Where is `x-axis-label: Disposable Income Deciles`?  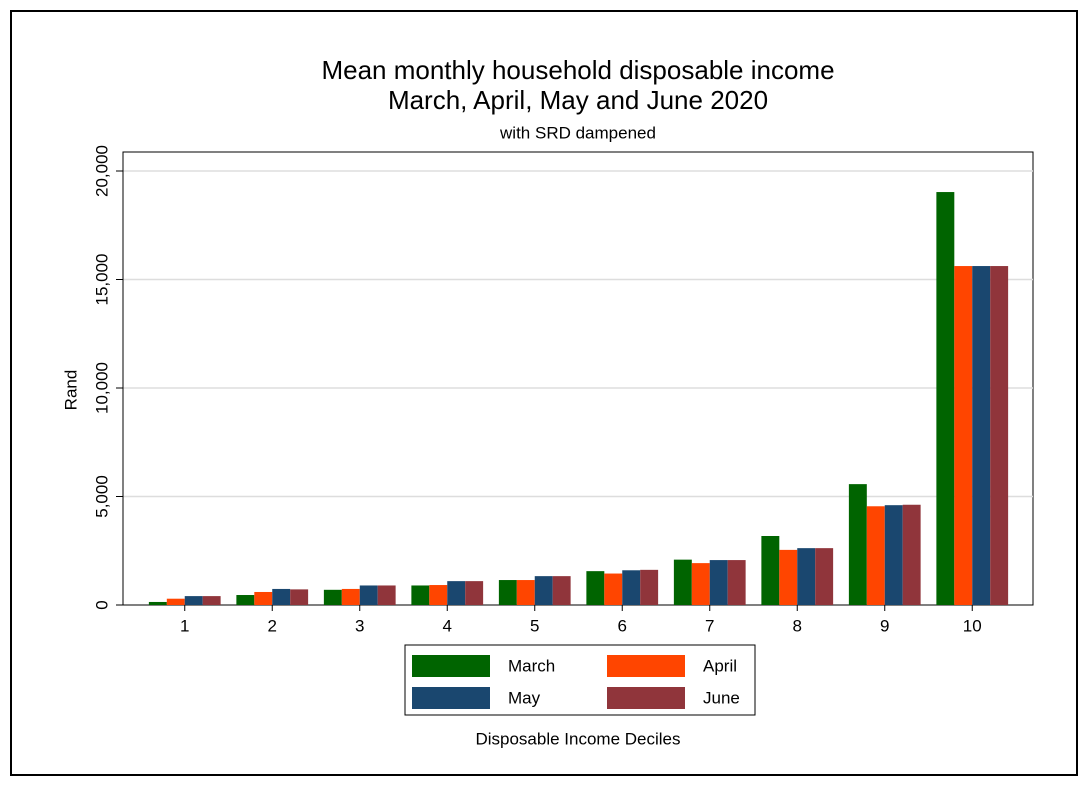 x-axis-label: Disposable Income Deciles is located at coordinates (577, 738).